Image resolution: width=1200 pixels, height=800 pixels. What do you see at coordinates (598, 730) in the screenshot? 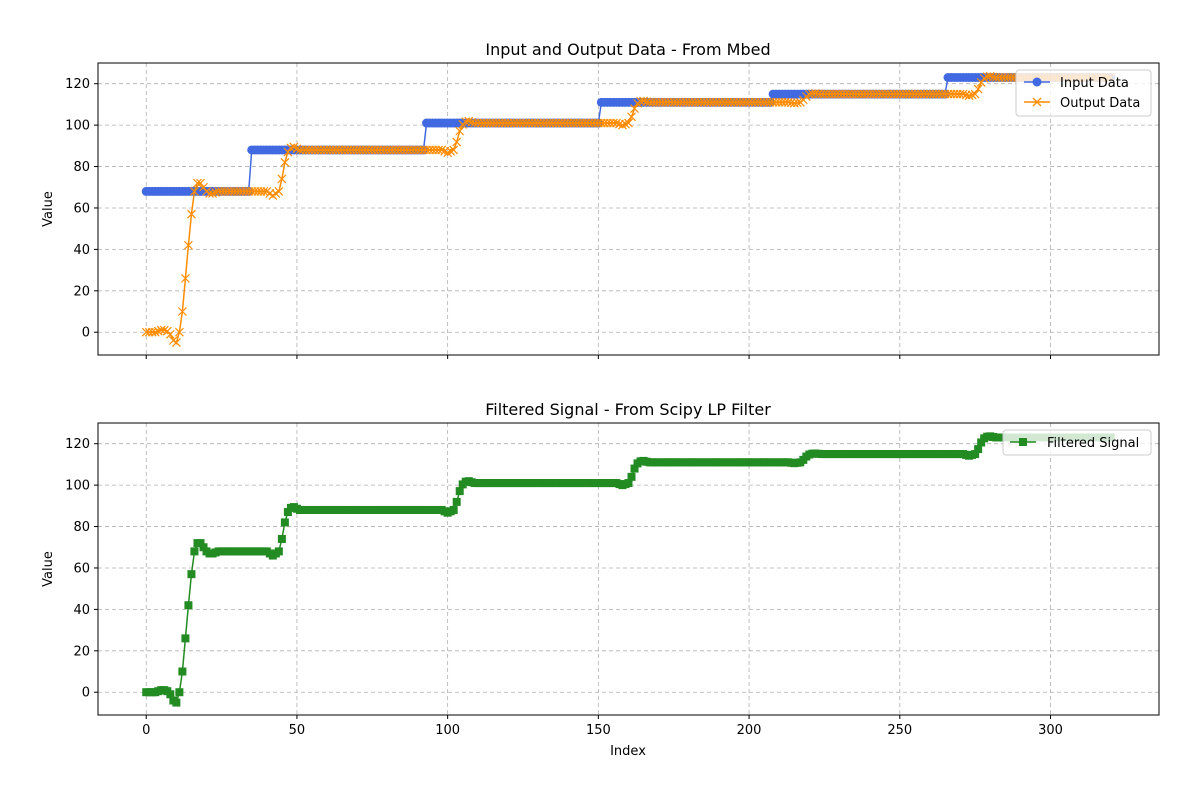
I see `x-tick-label: 150` at bounding box center [598, 730].